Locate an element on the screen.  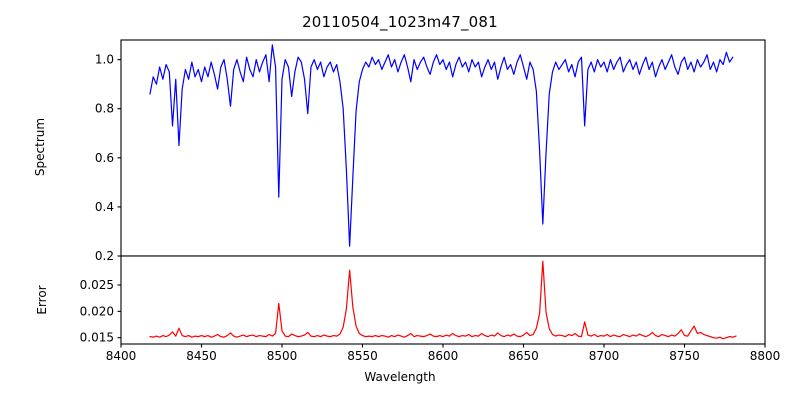
x-tick-label: 8500 is located at coordinates (282, 356).